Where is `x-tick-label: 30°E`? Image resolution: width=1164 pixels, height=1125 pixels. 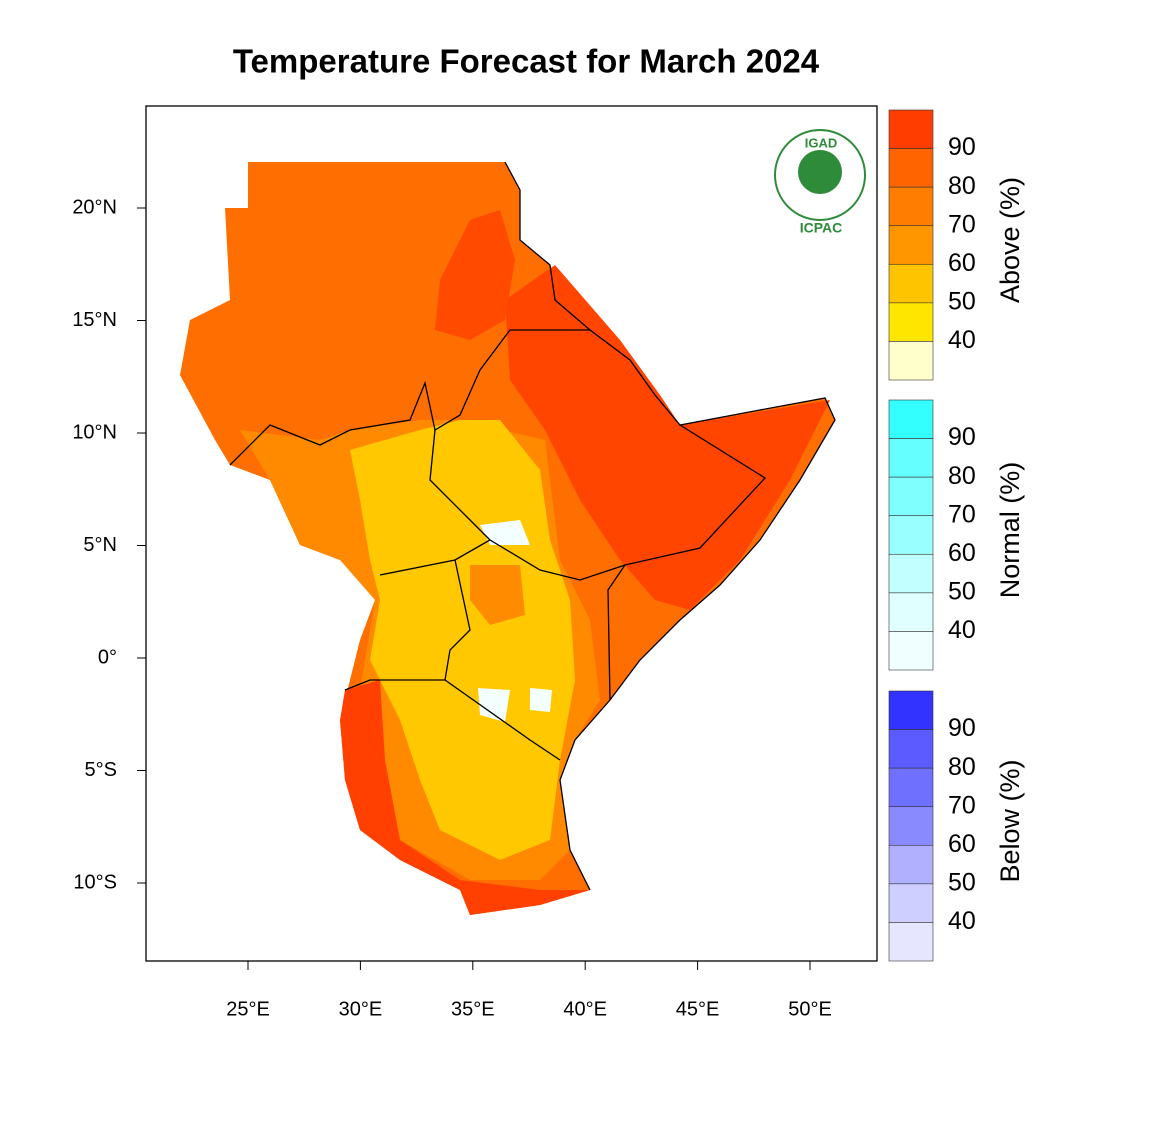 x-tick-label: 30°E is located at coordinates (361, 1009).